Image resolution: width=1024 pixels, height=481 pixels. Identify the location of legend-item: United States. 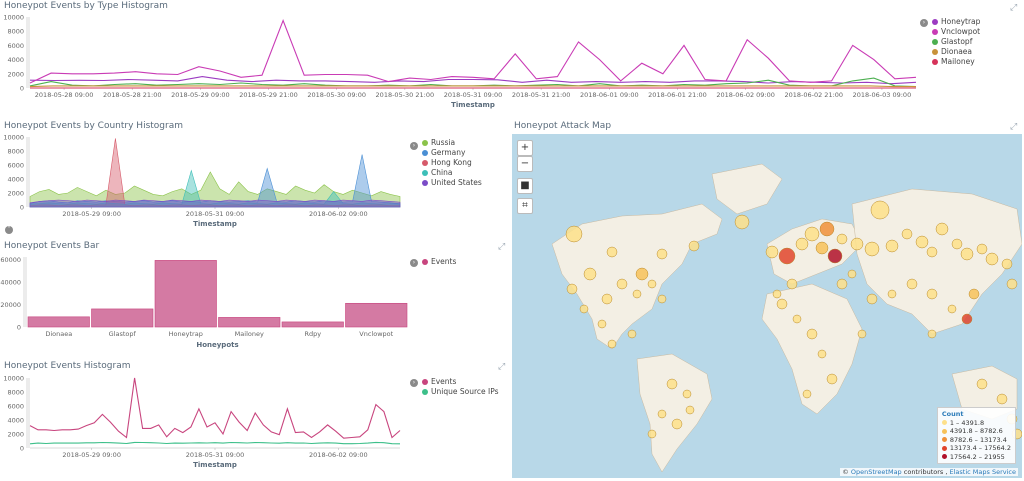
(452, 183).